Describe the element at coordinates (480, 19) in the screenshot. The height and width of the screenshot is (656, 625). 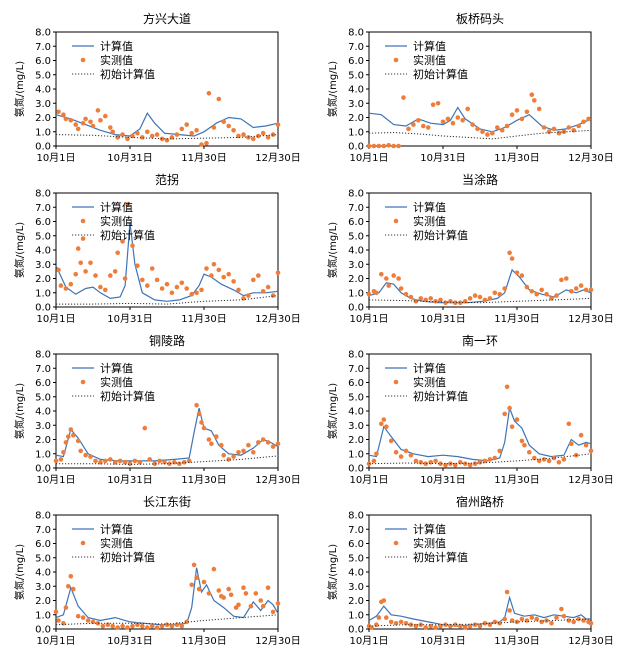
I see `panel-title: 板桥码头` at that location.